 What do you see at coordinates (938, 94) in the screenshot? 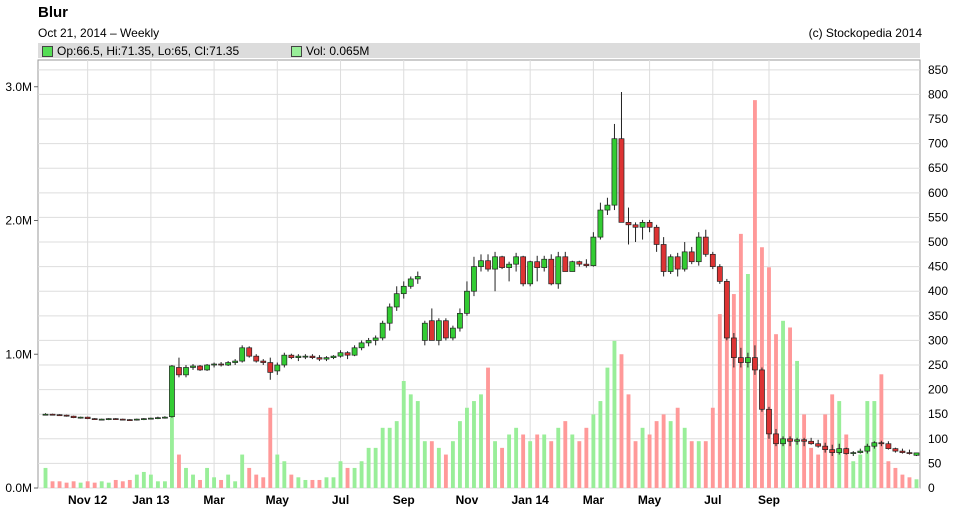
I see `price-tick-label: 800` at bounding box center [938, 94].